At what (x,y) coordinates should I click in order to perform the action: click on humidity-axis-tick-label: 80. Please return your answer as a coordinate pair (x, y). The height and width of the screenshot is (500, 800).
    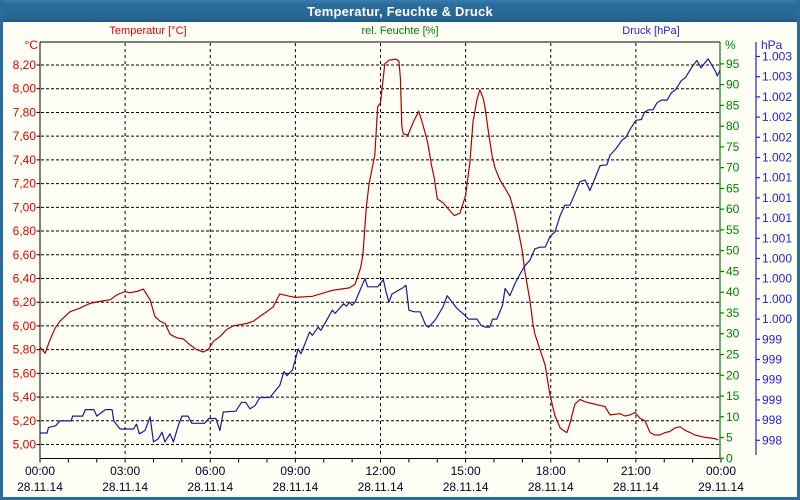
    Looking at the image, I should click on (733, 126).